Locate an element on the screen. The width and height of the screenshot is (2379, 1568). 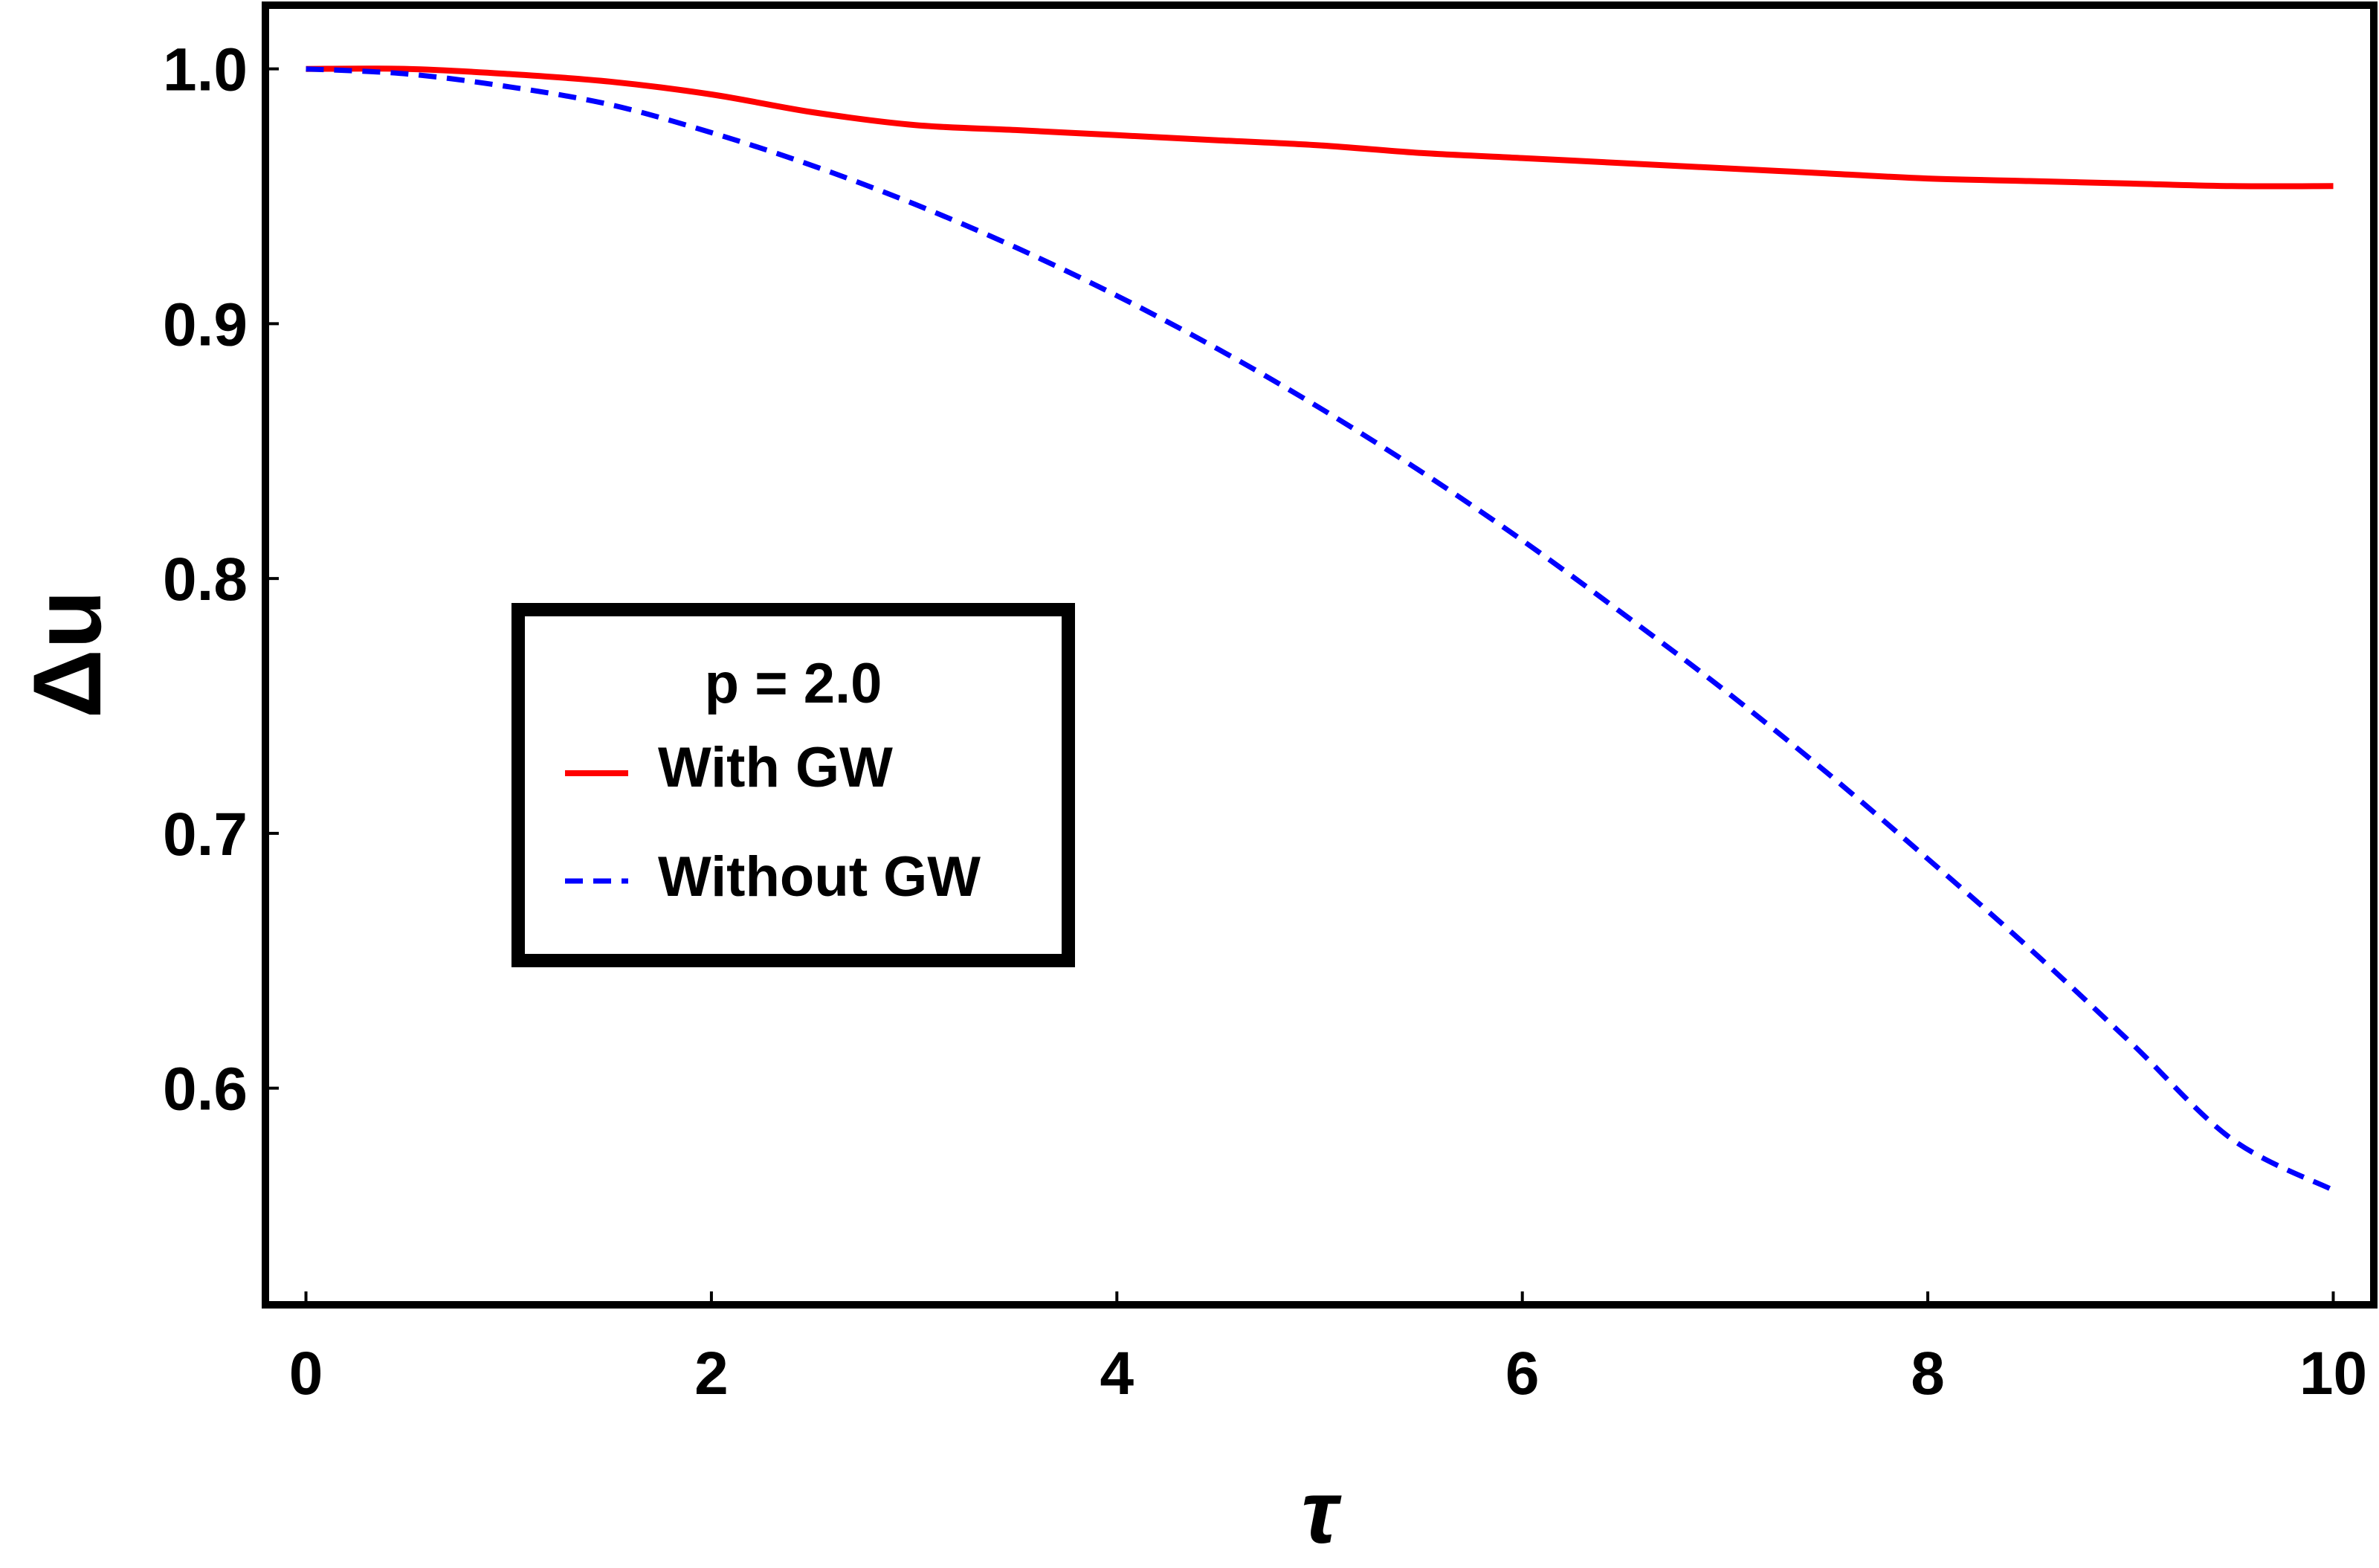
y-tick-label: 0.6 is located at coordinates (205, 1089).